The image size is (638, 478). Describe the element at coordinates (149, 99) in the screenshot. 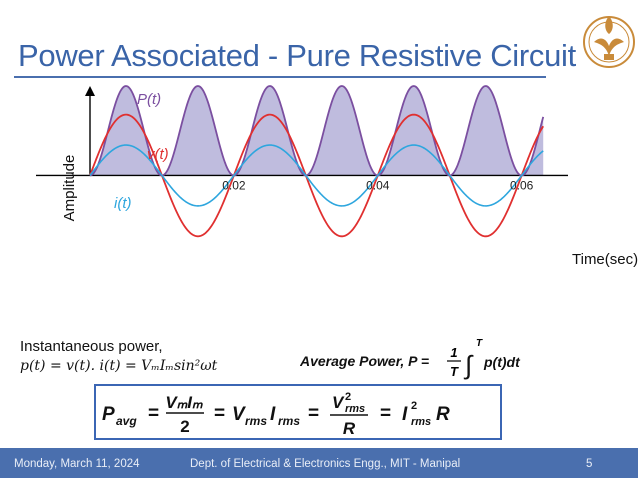

I see `series-label-power: P(t)` at that location.